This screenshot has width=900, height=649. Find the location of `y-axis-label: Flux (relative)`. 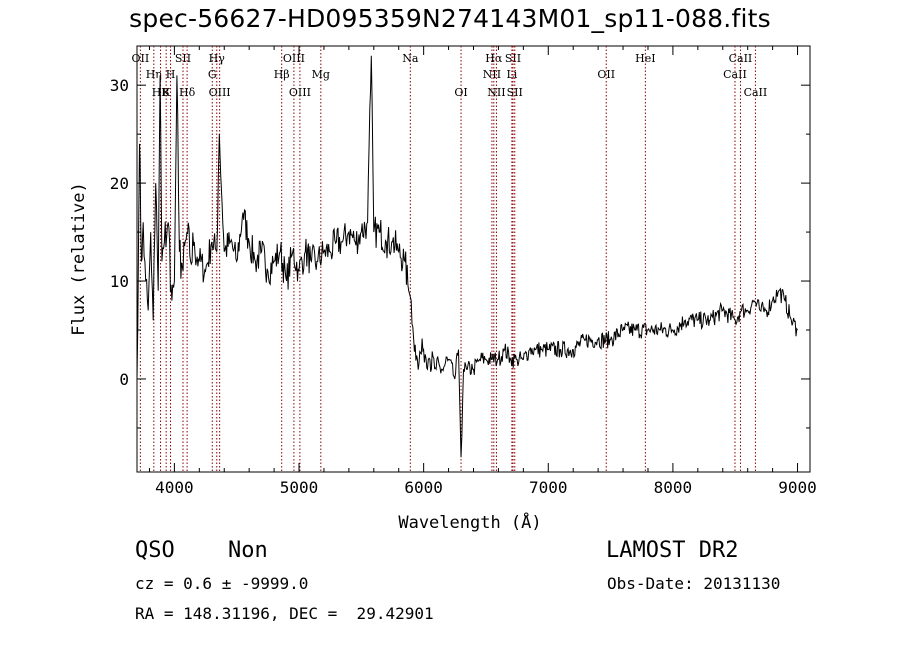

y-axis-label: Flux (relative) is located at coordinates (79, 259).